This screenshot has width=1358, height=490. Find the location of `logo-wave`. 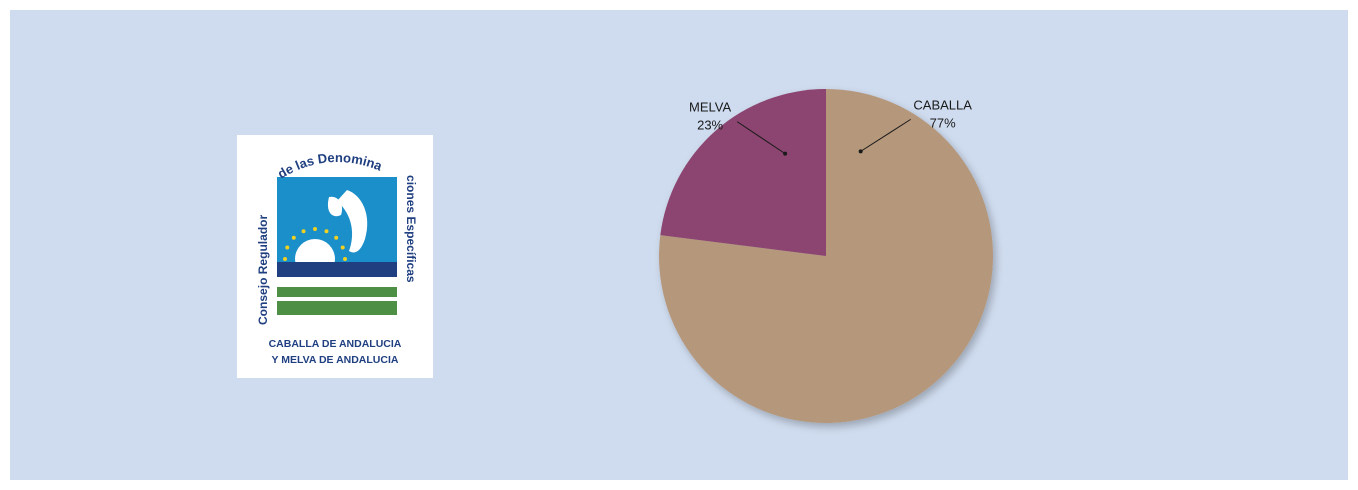

logo-wave is located at coordinates (337, 282).